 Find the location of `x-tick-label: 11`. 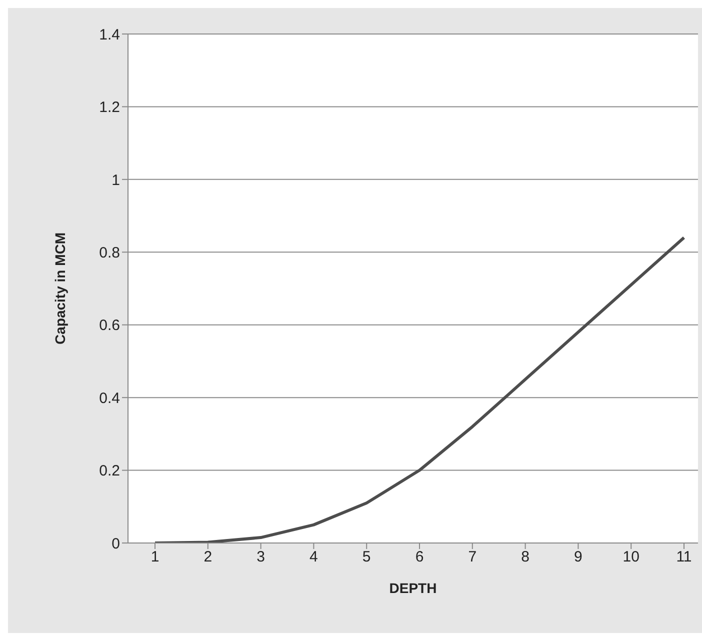

x-tick-label: 11 is located at coordinates (684, 557).